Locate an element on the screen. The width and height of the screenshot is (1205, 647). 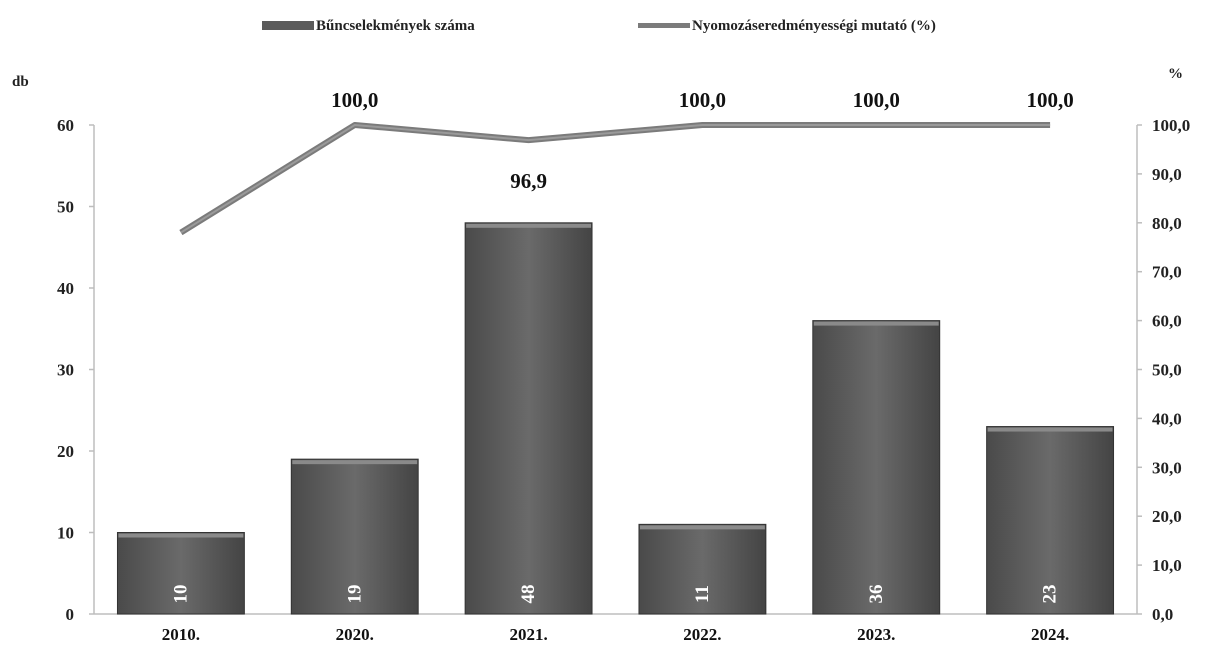
y-right-tick-label: 60,0 is located at coordinates (1167, 321).